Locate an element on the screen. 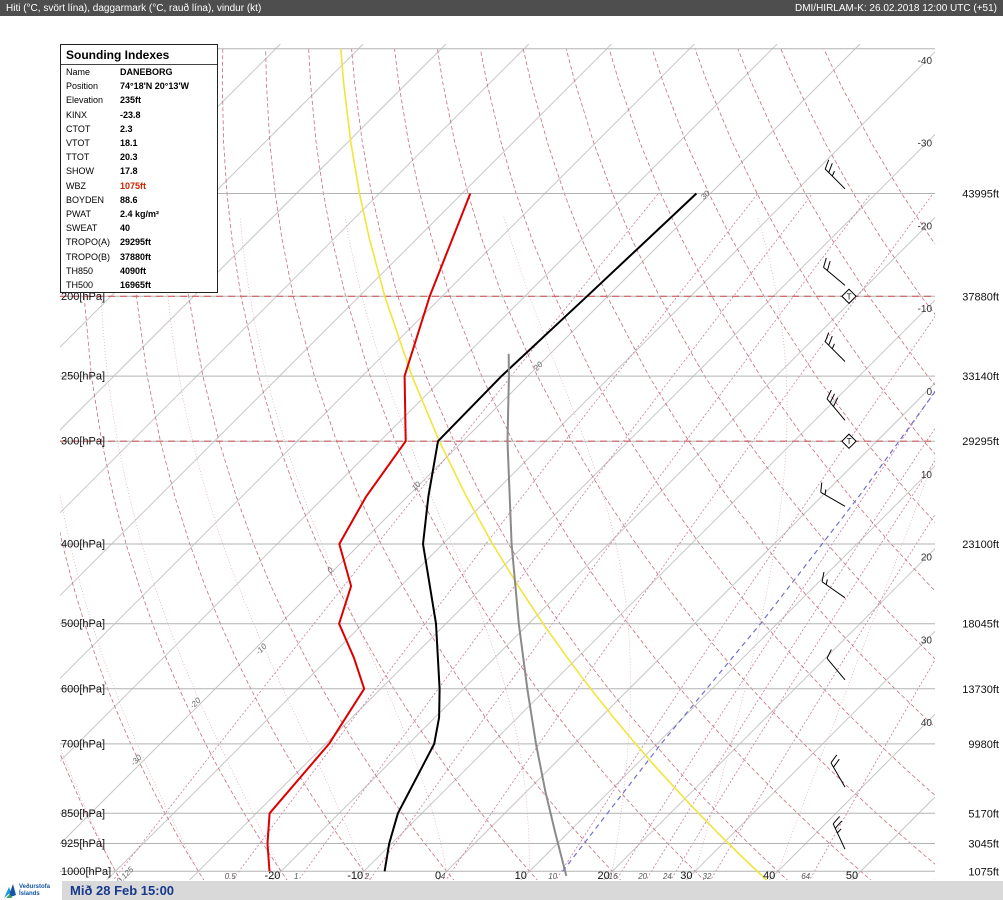 Image resolution: width=1003 pixels, height=900 pixels. index-label: TTOT is located at coordinates (78, 157).